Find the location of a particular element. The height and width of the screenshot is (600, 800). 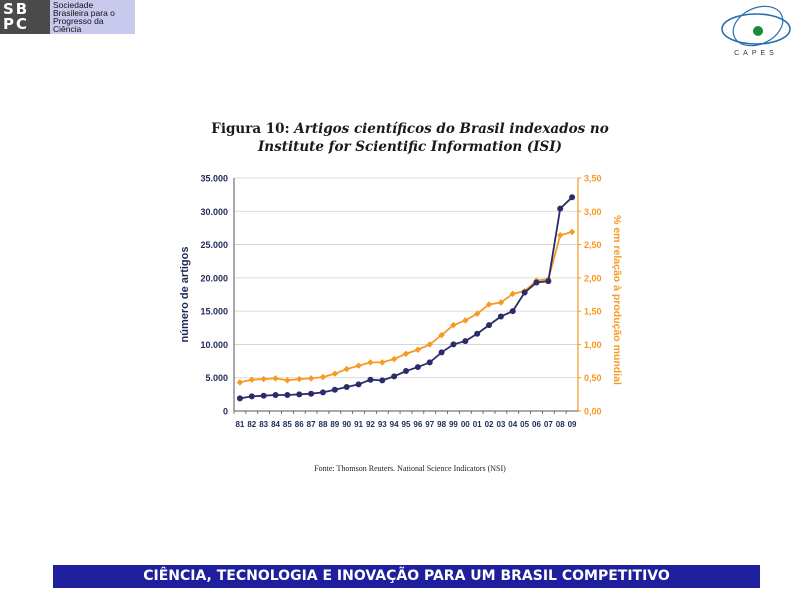

x-tick-label: 92 is located at coordinates (370, 424).